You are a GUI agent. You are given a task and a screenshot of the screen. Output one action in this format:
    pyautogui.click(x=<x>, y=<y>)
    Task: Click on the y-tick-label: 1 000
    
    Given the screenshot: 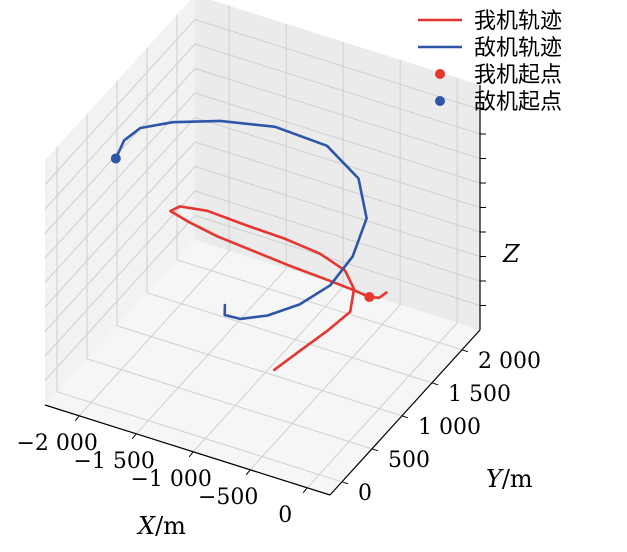 What is the action you would take?
    pyautogui.click(x=449, y=427)
    